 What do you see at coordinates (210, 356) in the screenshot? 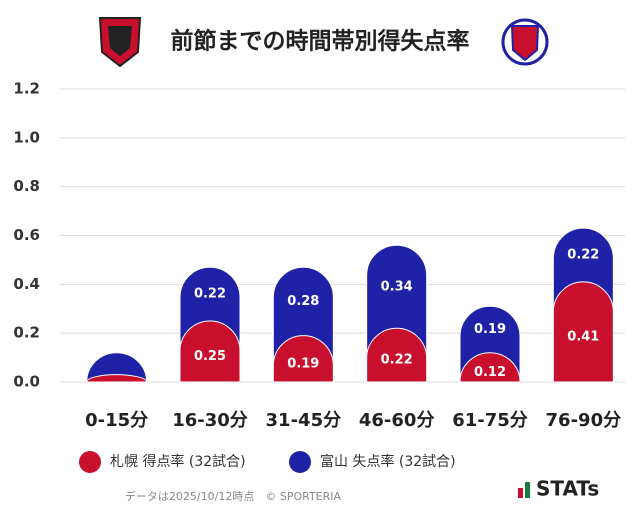
I see `value-label: 0.25` at bounding box center [210, 356].